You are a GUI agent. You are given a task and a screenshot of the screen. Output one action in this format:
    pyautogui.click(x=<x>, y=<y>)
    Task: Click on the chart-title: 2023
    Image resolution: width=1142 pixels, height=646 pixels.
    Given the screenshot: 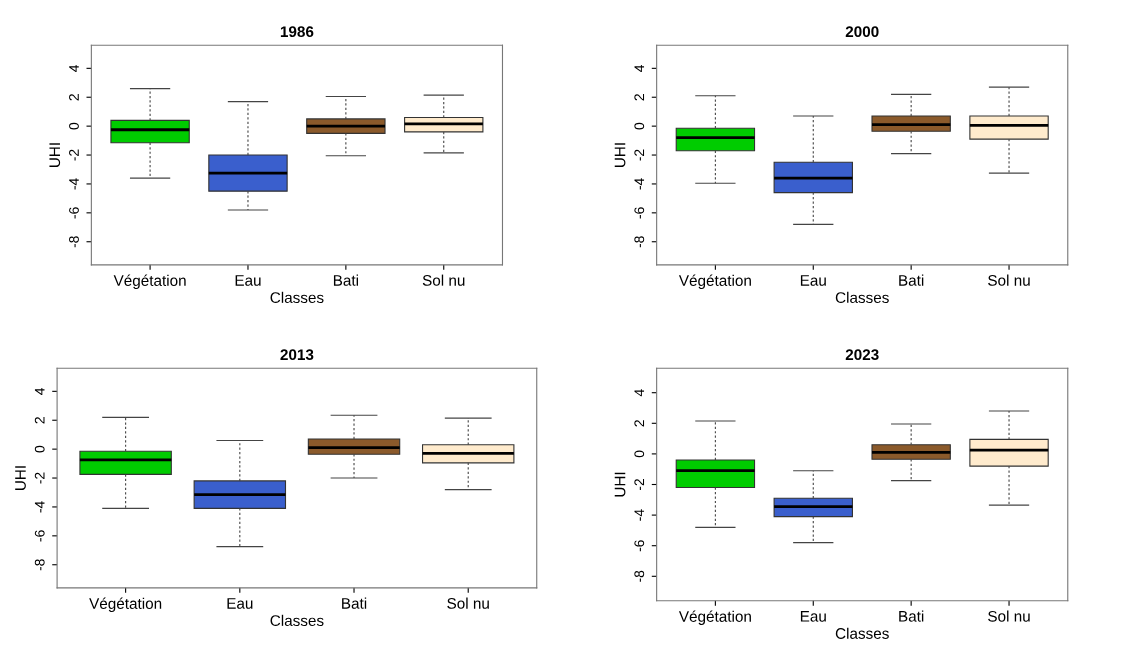 What is the action you would take?
    pyautogui.click(x=862, y=355)
    